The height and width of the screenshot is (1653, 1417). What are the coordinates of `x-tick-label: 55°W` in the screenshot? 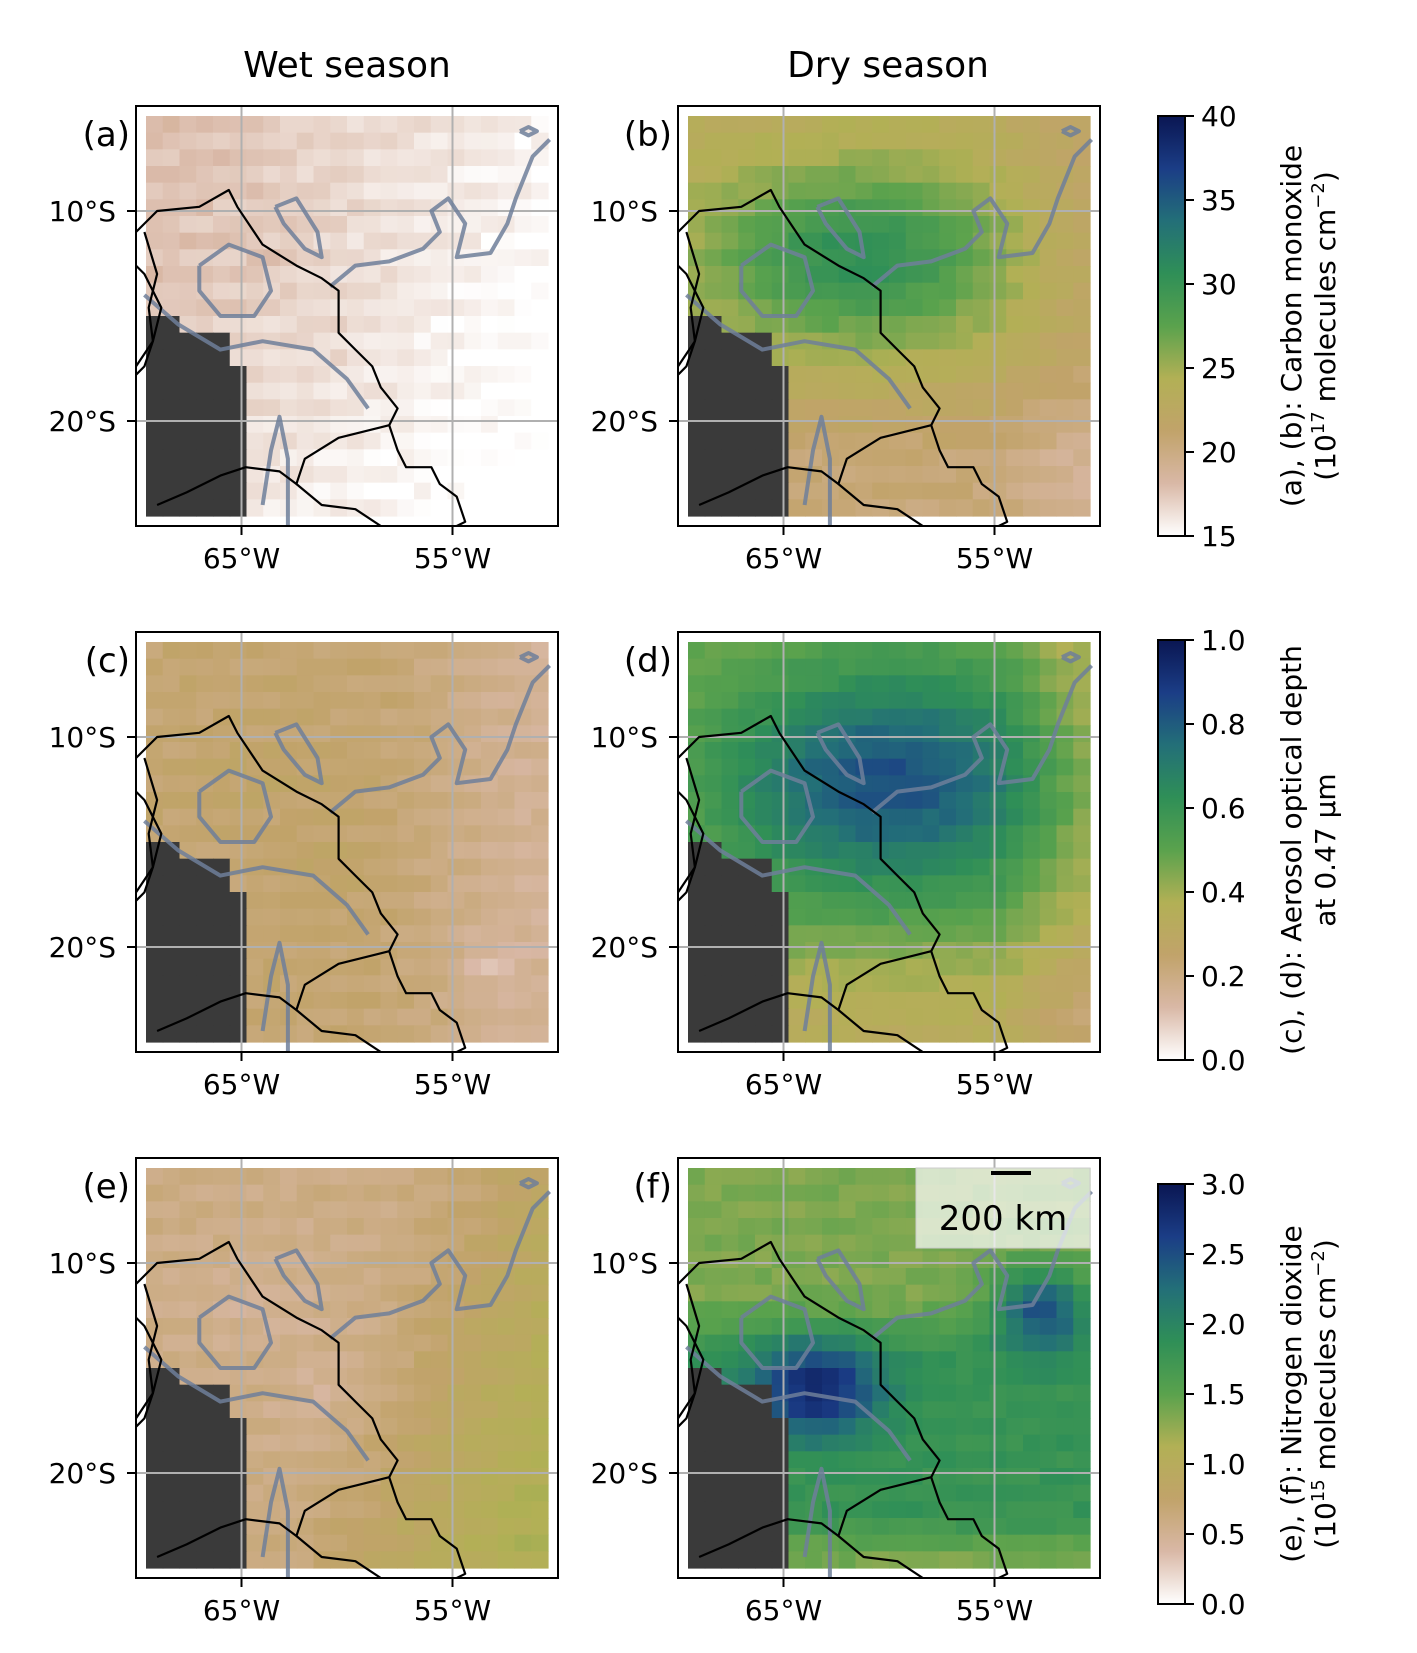 It's located at (452, 558).